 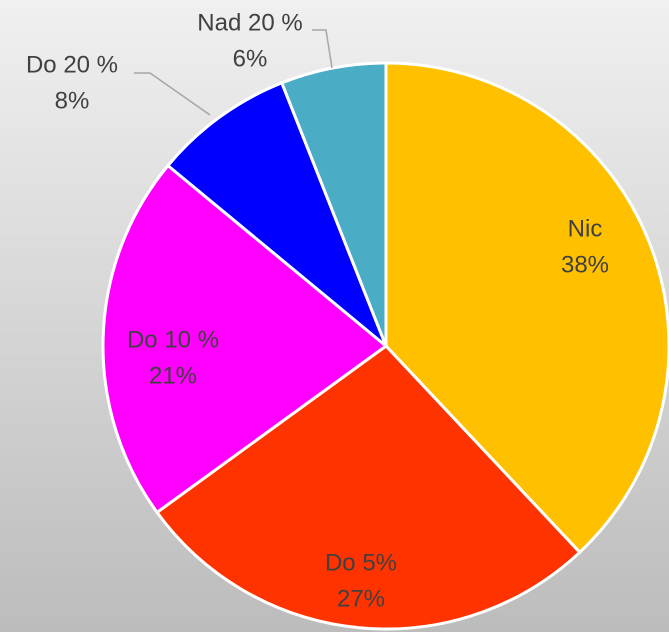 What do you see at coordinates (361, 562) in the screenshot?
I see `slice-label: Do 5%` at bounding box center [361, 562].